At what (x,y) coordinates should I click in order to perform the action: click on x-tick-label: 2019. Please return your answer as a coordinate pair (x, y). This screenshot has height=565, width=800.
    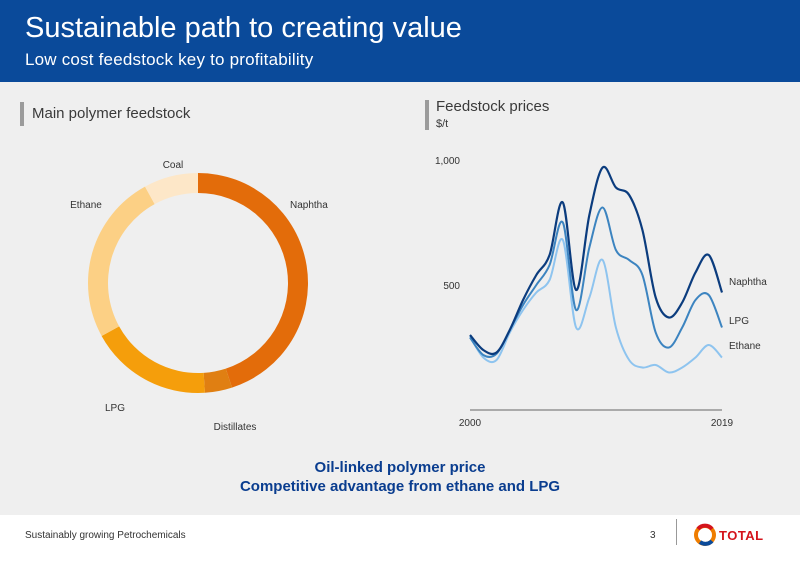
    Looking at the image, I should click on (722, 423).